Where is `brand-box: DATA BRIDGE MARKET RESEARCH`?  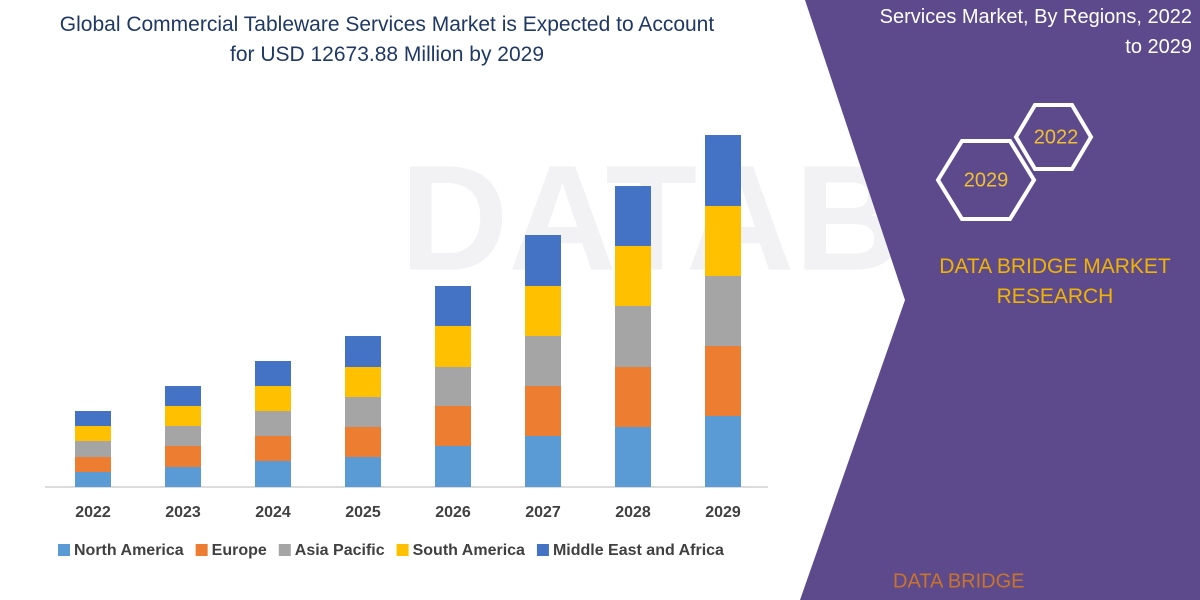
brand-box: DATA BRIDGE MARKET RESEARCH is located at coordinates (1055, 281).